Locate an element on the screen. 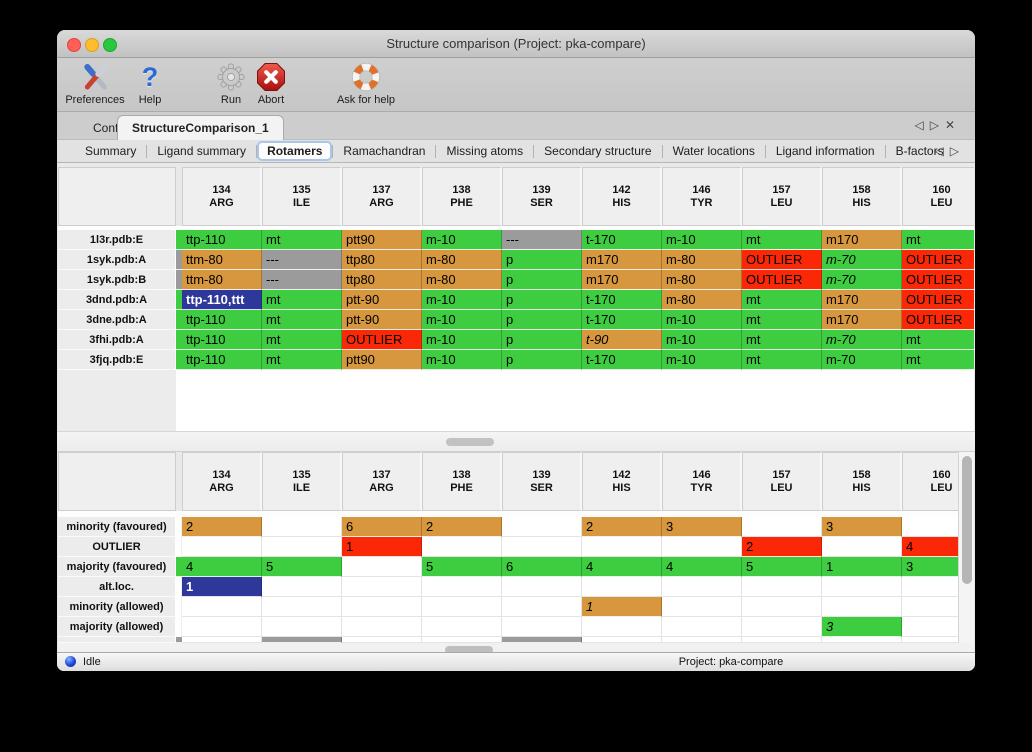  row-label: 3dne.pdb:A is located at coordinates (117, 320).